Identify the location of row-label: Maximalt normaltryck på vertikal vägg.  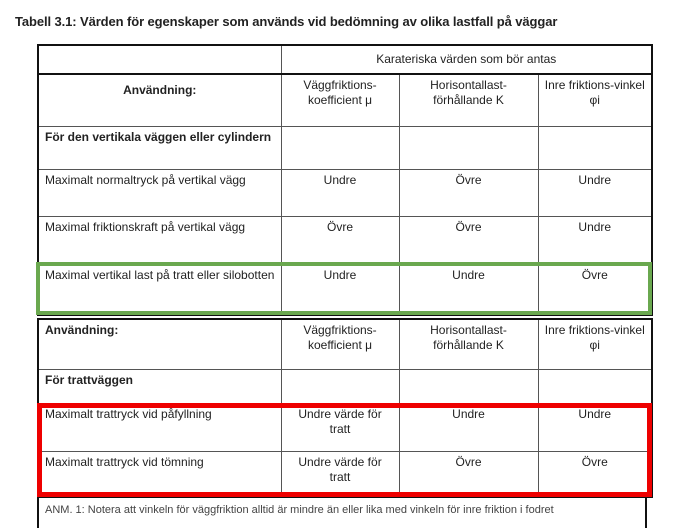
(159, 192).